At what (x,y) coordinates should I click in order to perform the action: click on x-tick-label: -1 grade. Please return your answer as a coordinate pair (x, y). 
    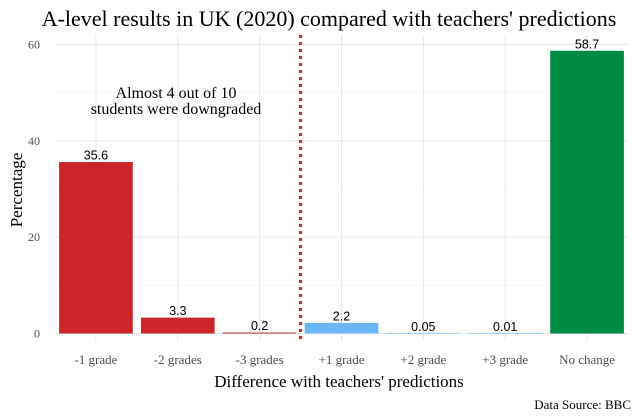
    Looking at the image, I should click on (95, 359).